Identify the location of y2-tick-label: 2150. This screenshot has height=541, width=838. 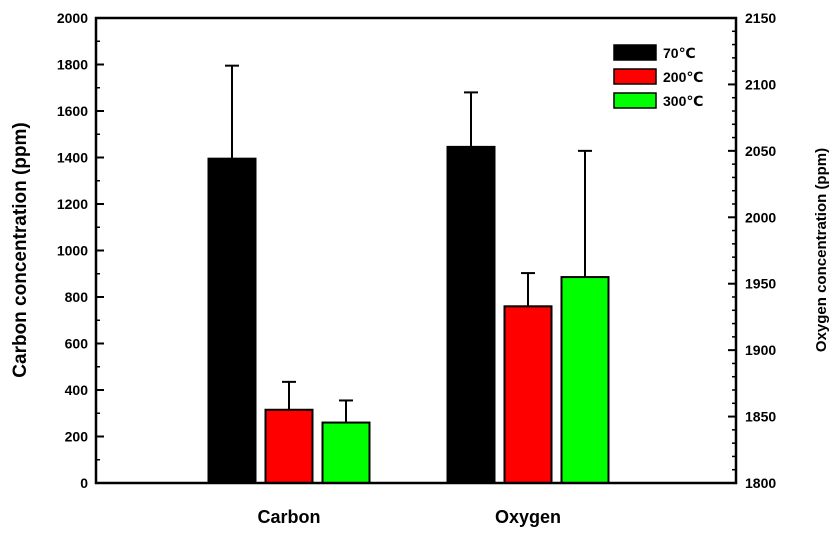
(760, 18).